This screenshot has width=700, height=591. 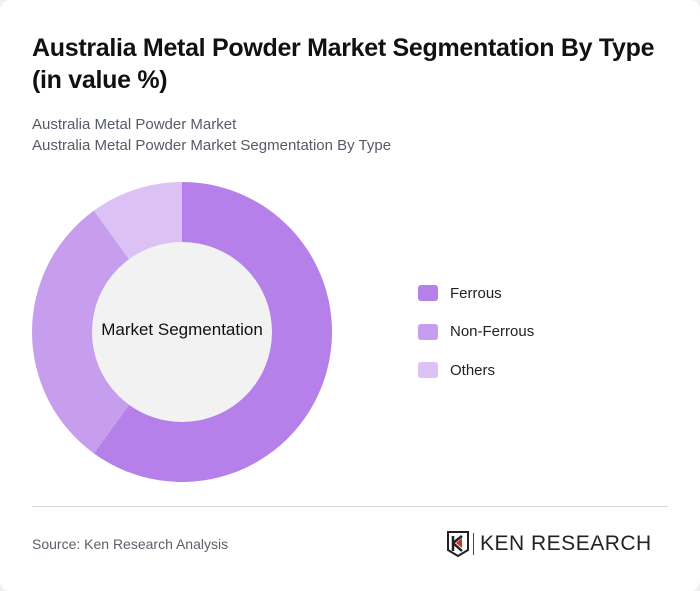 I want to click on legend-swatch-ferrous, so click(x=428, y=293).